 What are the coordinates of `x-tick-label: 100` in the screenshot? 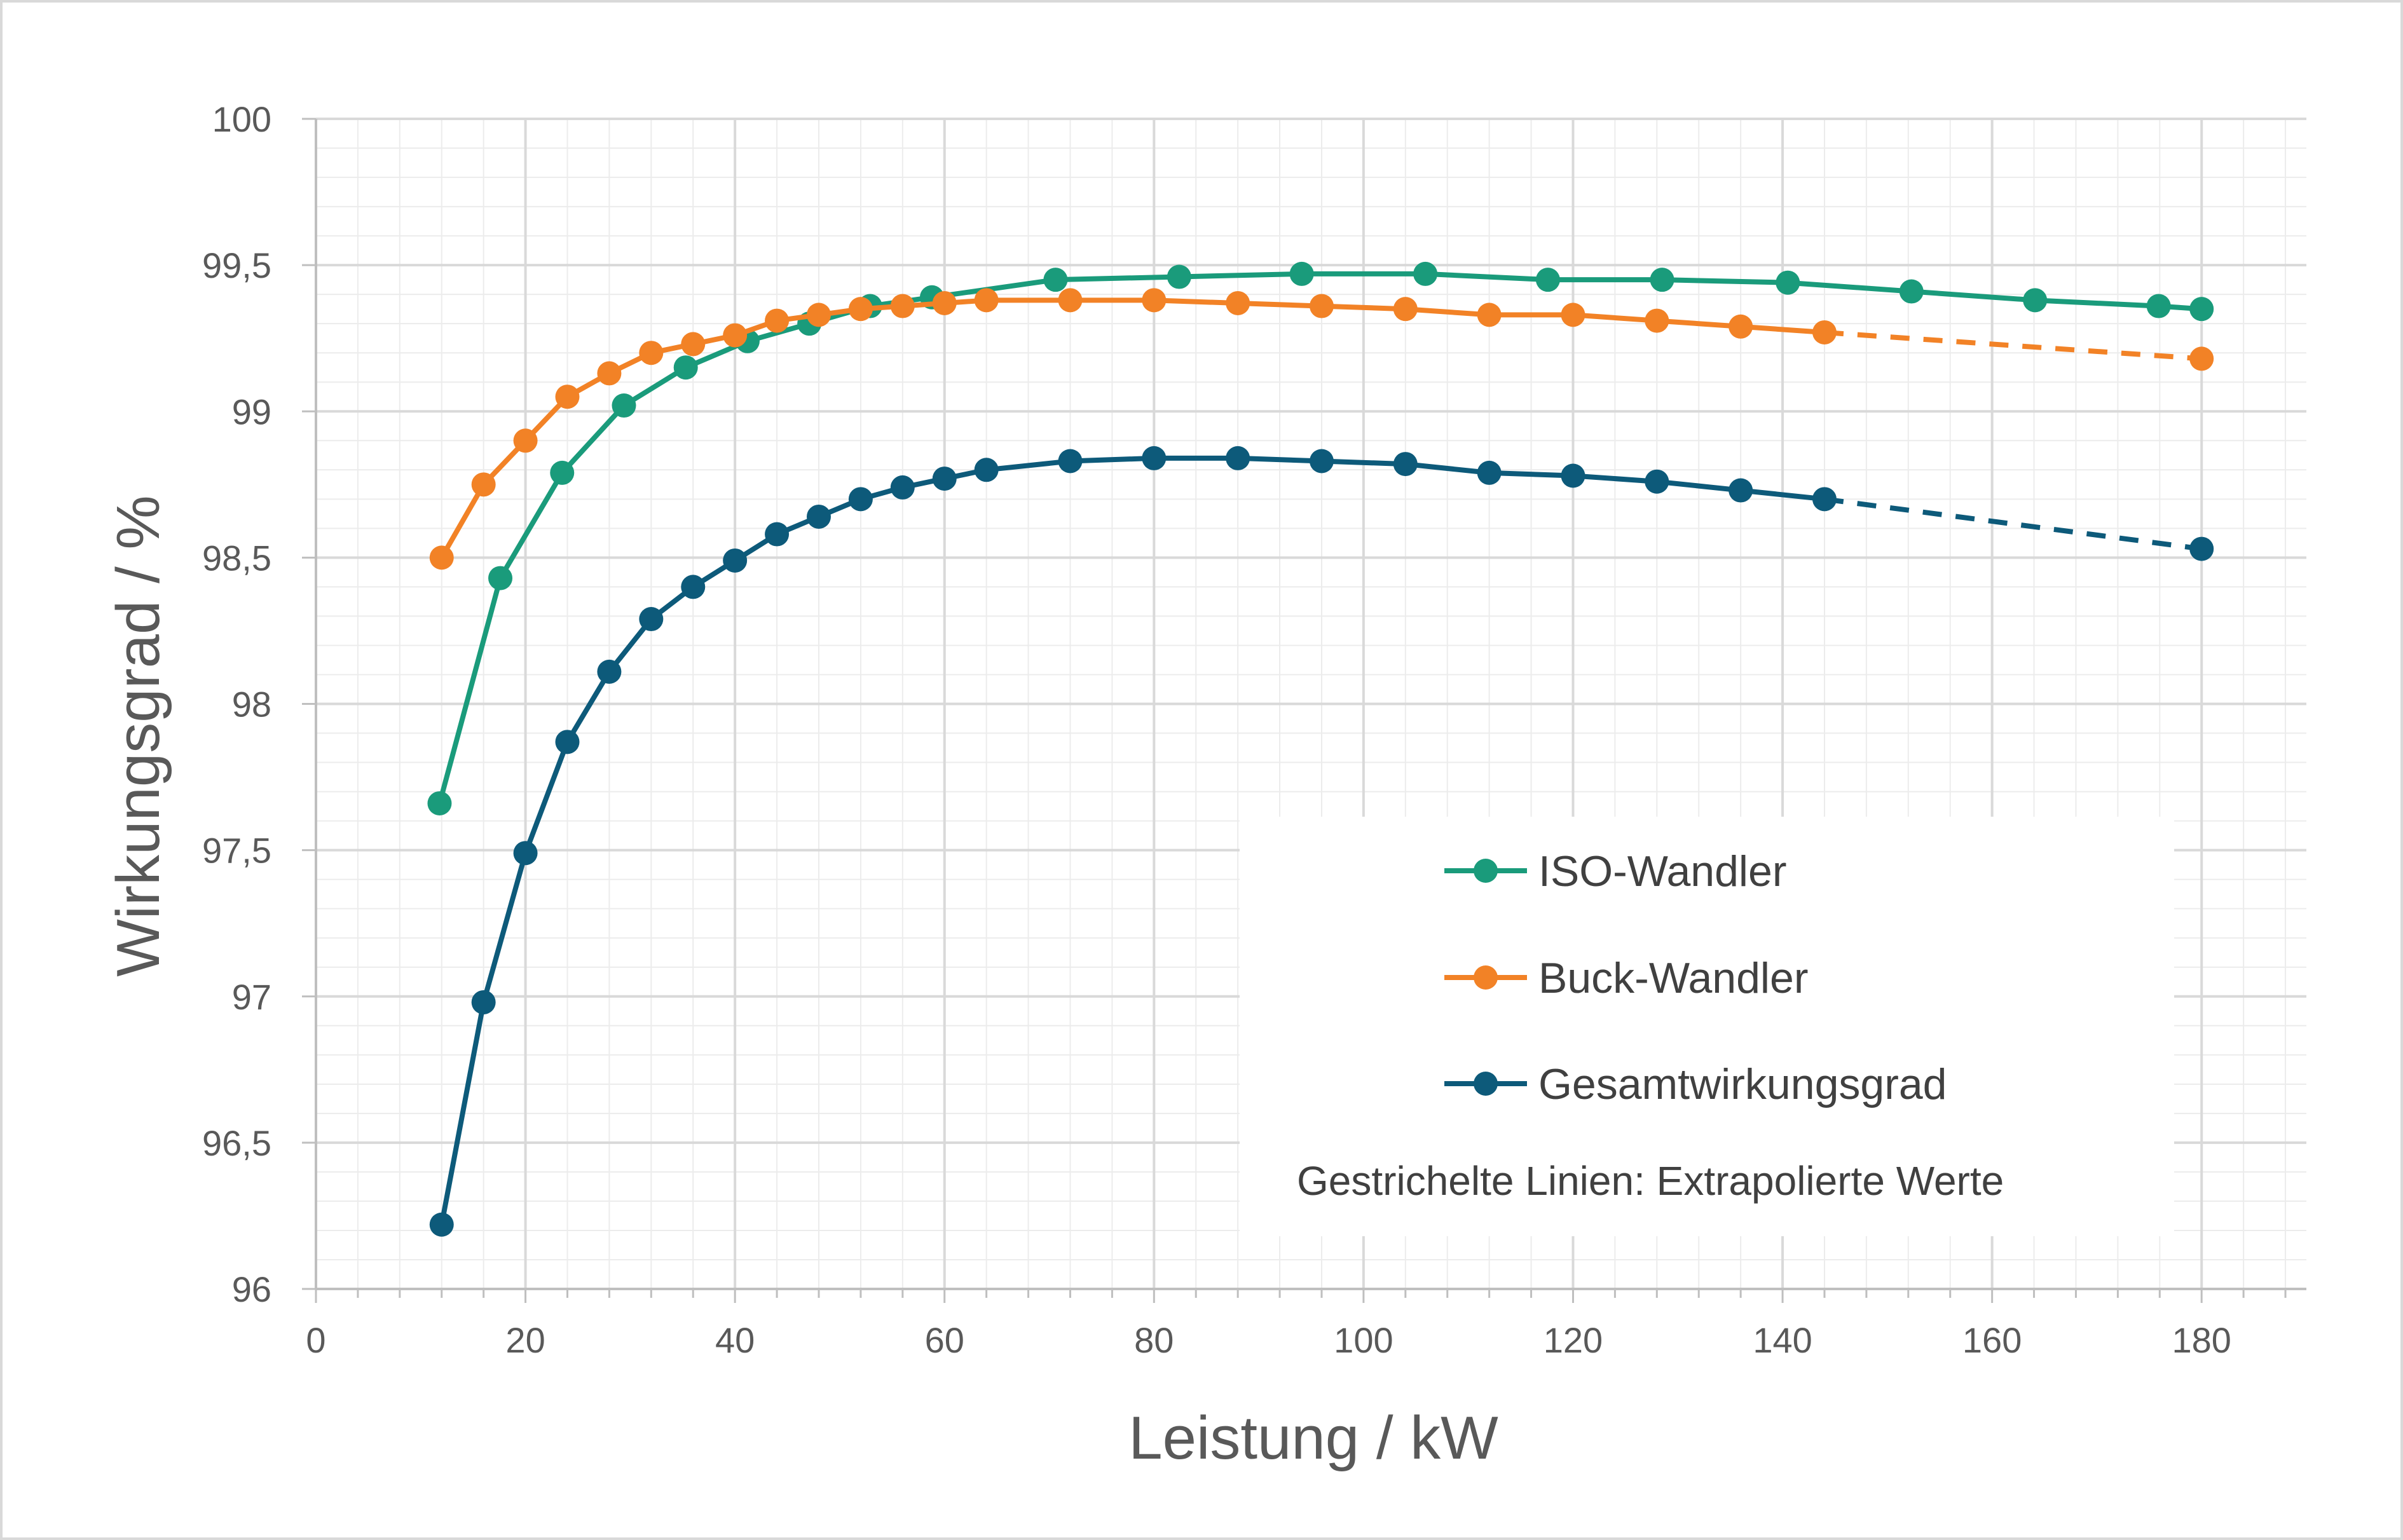 It's located at (1363, 1340).